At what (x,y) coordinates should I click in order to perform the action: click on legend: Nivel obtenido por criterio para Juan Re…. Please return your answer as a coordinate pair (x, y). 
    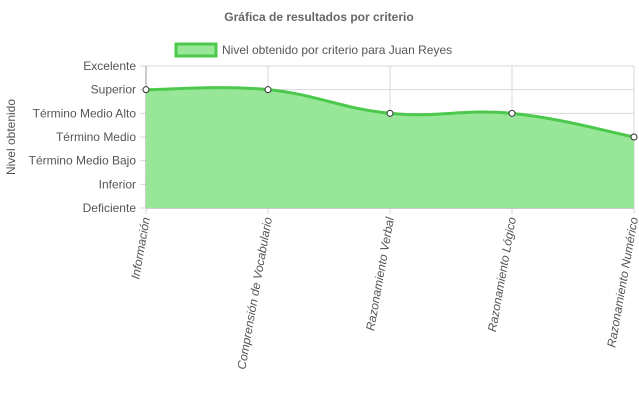
    Looking at the image, I should click on (313, 50).